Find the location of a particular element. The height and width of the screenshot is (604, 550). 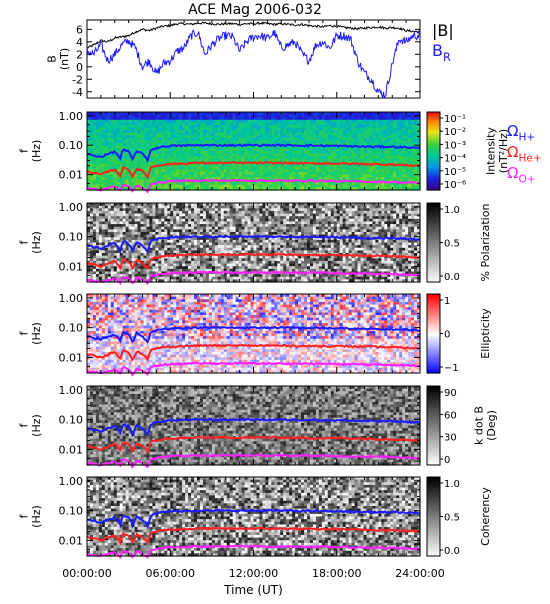

figure-title: ACE Mag 2006-032 is located at coordinates (255, 10).